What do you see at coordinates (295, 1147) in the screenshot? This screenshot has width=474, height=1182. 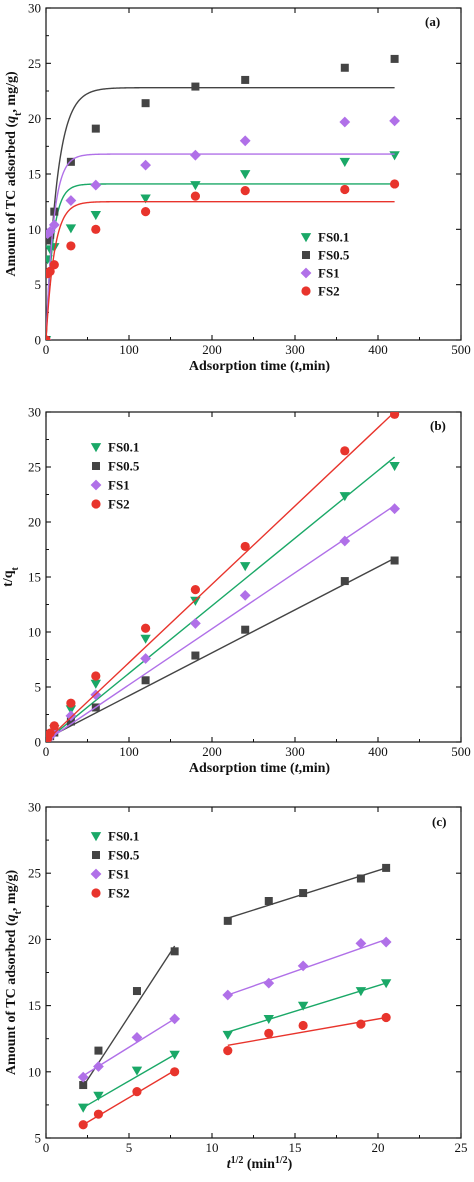 I see `x-tick-label: 15` at bounding box center [295, 1147].